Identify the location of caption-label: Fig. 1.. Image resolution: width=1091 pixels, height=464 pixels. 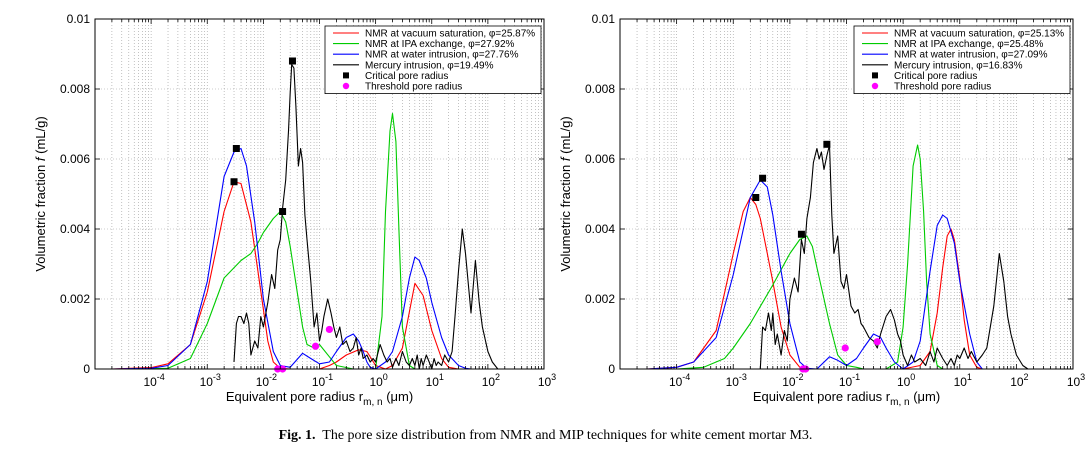
(297, 435).